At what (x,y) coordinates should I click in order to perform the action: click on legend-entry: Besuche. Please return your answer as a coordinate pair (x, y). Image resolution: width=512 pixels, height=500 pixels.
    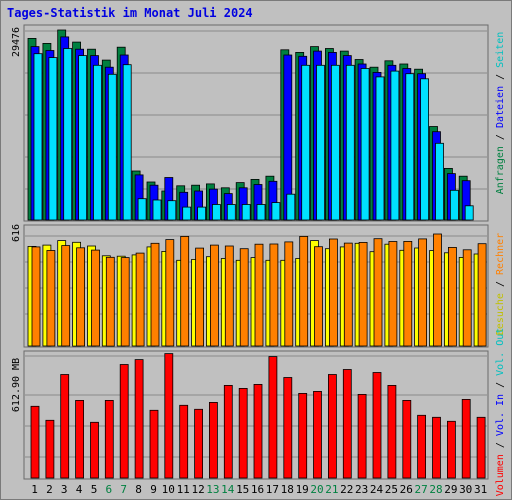
    Looking at the image, I should click on (500, 314).